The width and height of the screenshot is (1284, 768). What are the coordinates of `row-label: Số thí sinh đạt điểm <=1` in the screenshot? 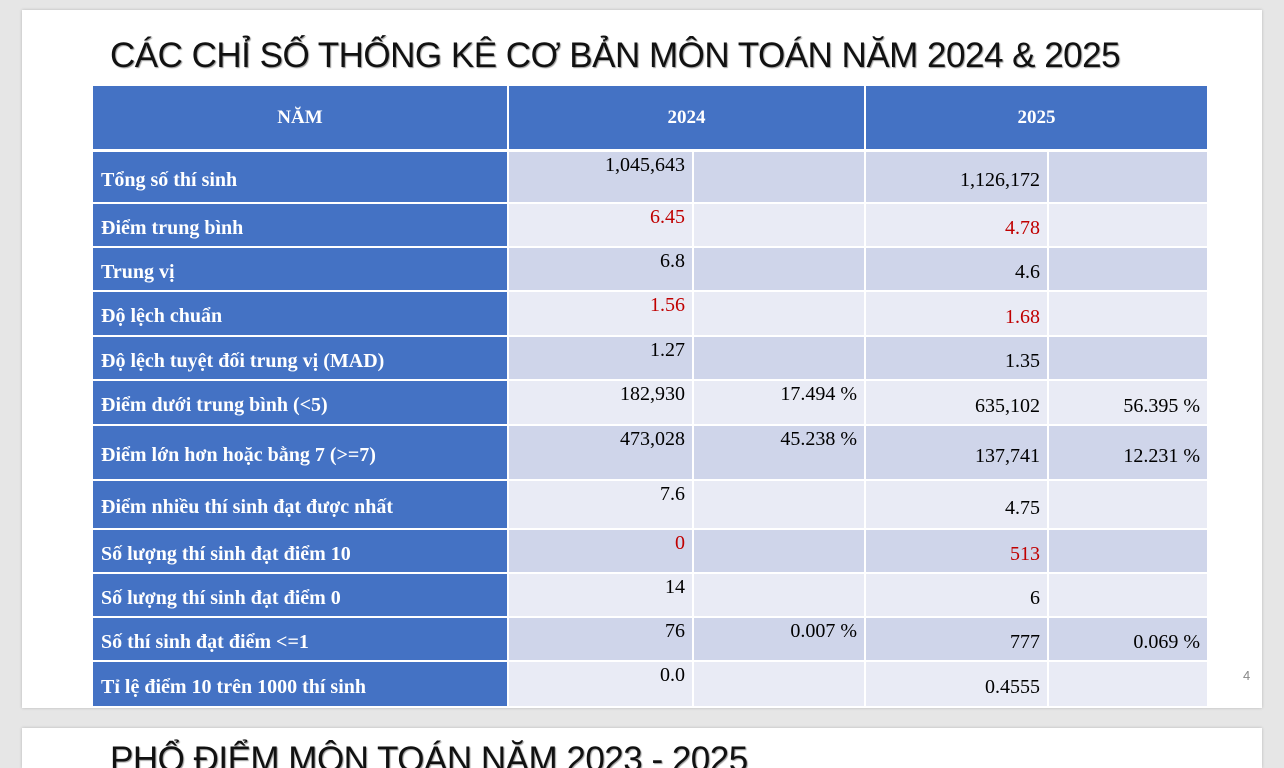 It's located at (300, 639).